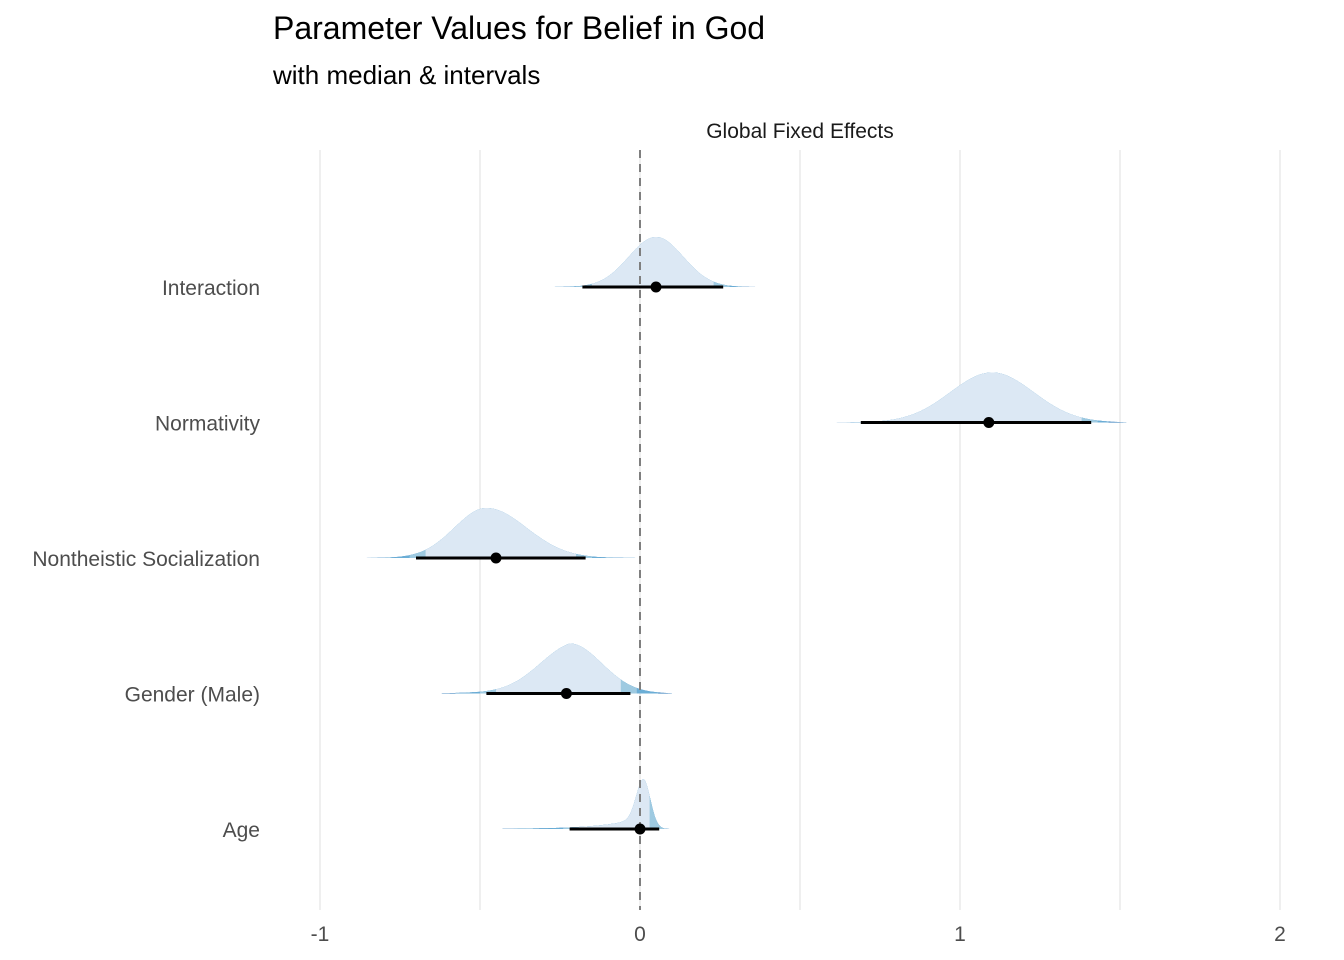 This screenshot has height=960, width=1344. What do you see at coordinates (800, 131) in the screenshot?
I see `facet-strip-label: Global Fixed Effects` at bounding box center [800, 131].